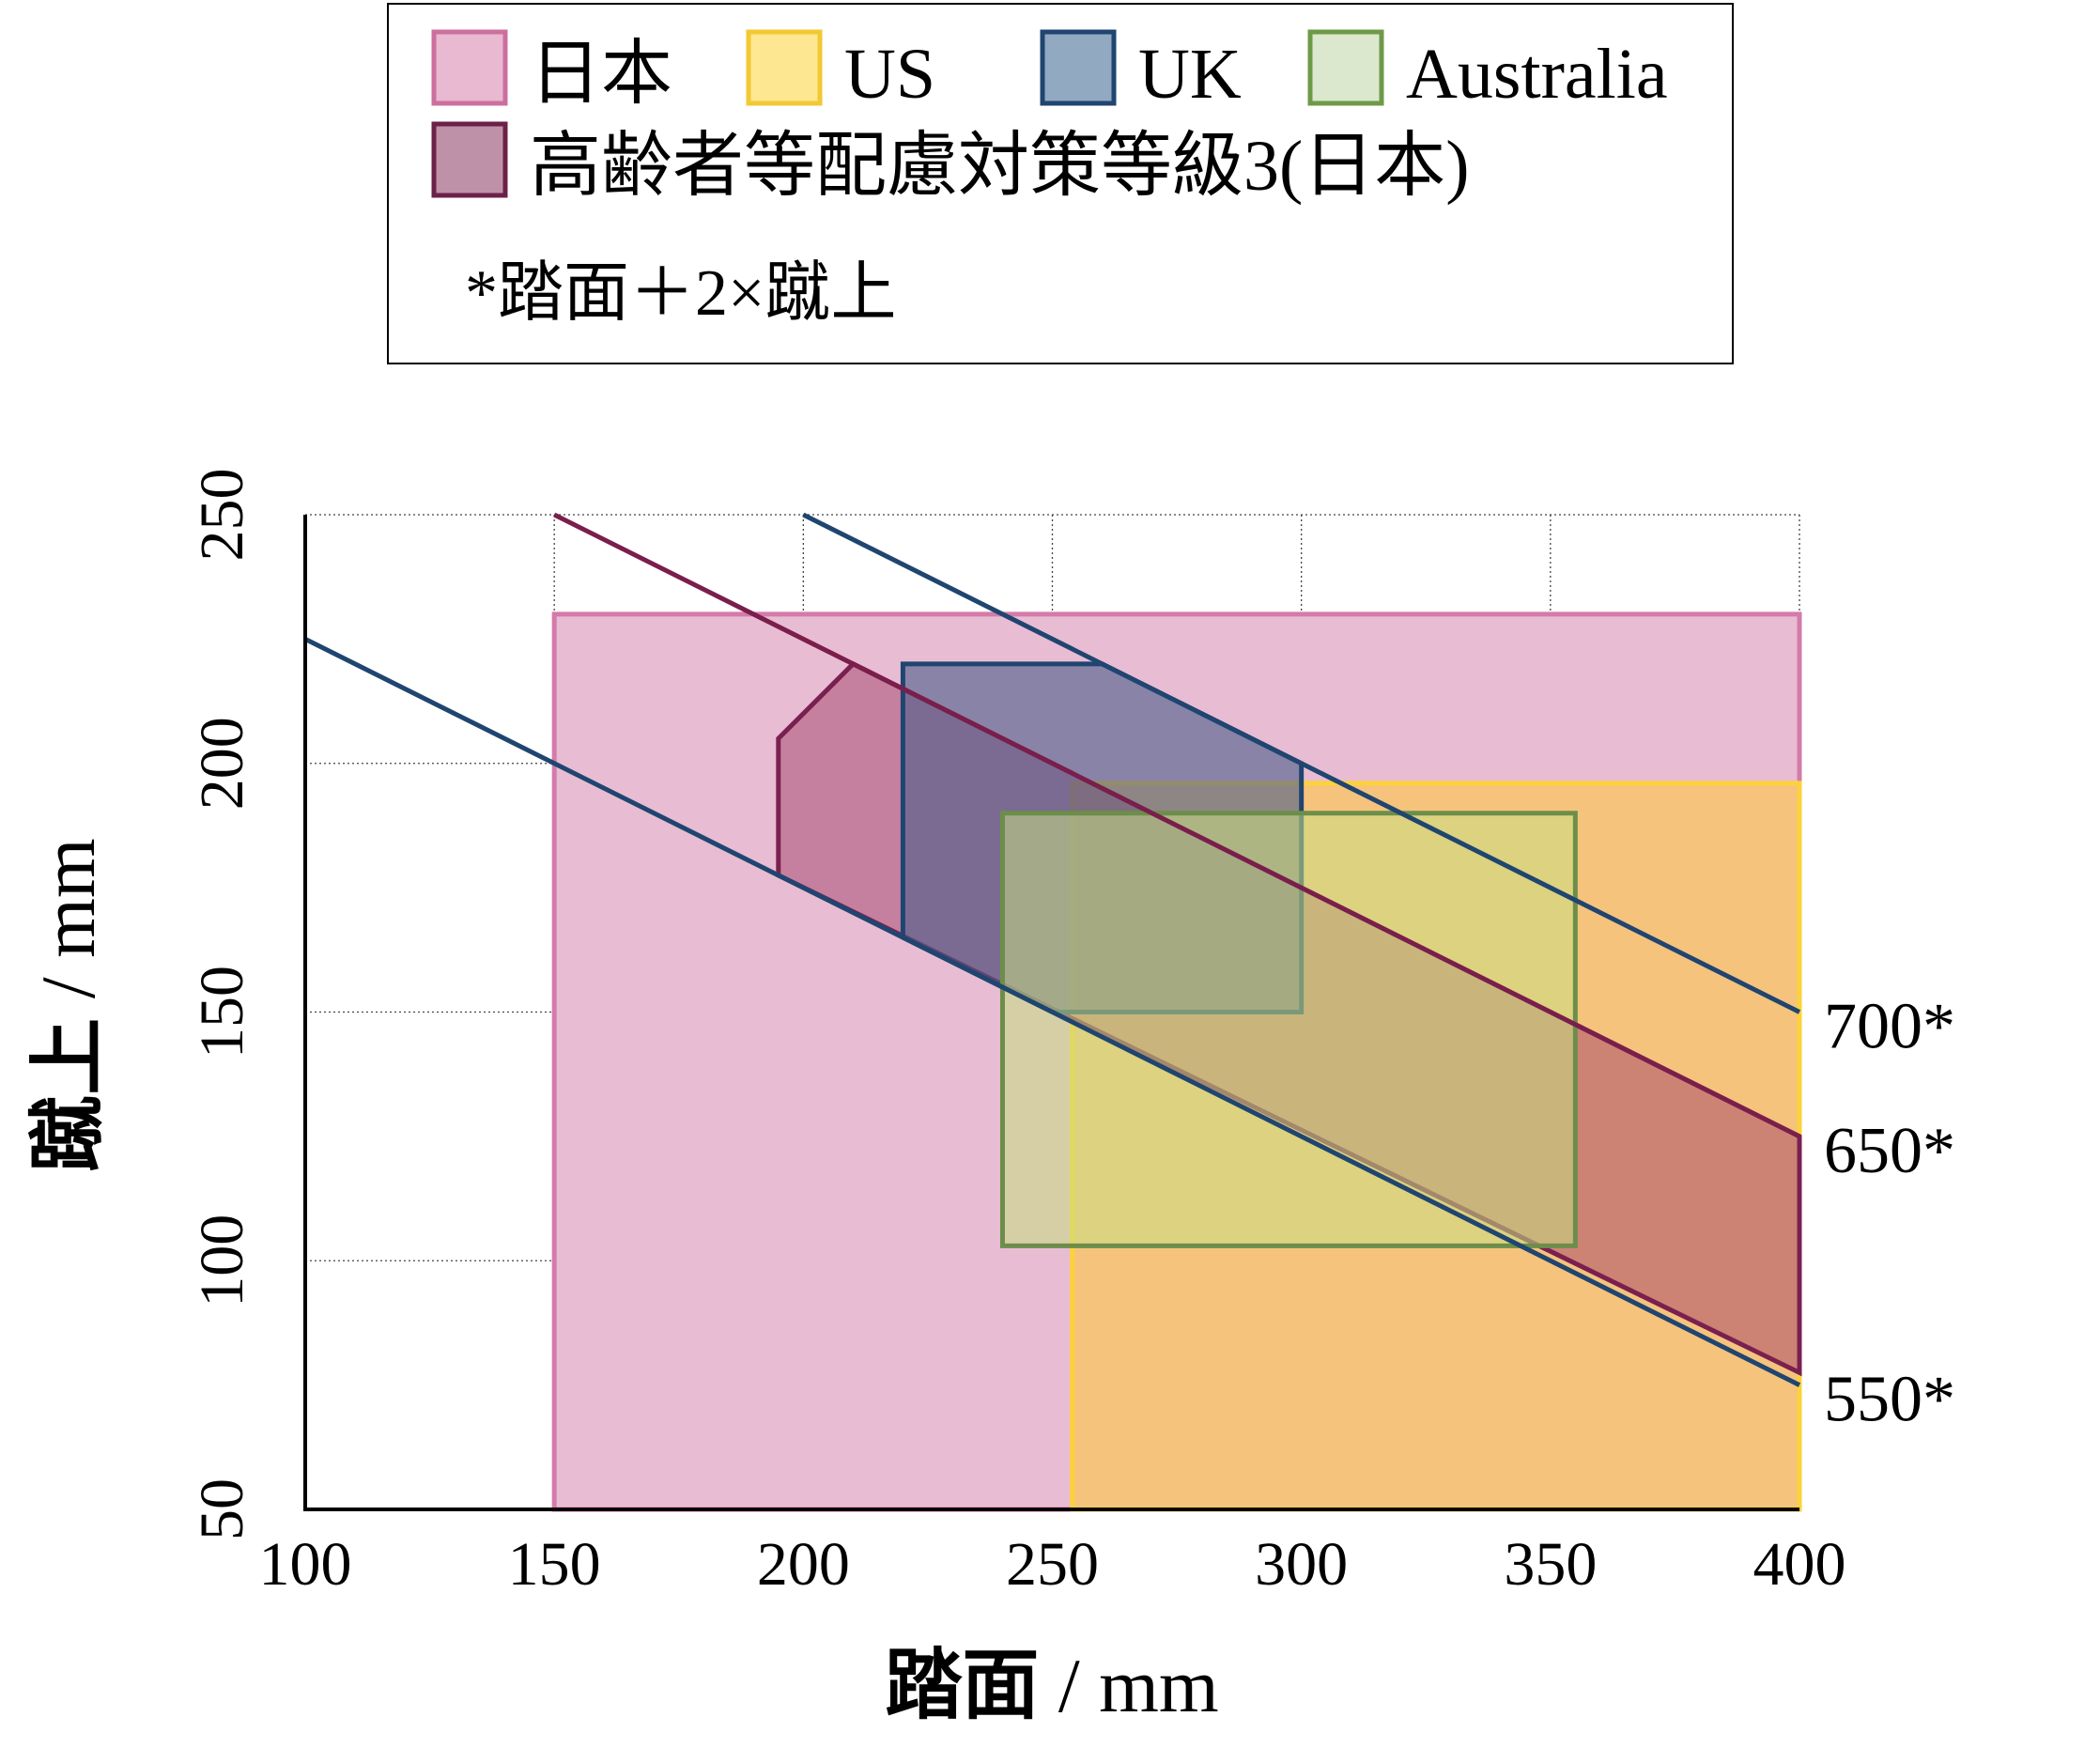 The height and width of the screenshot is (1763, 2100). Describe the element at coordinates (222, 1260) in the screenshot. I see `y-tick-label-100: 100` at that location.